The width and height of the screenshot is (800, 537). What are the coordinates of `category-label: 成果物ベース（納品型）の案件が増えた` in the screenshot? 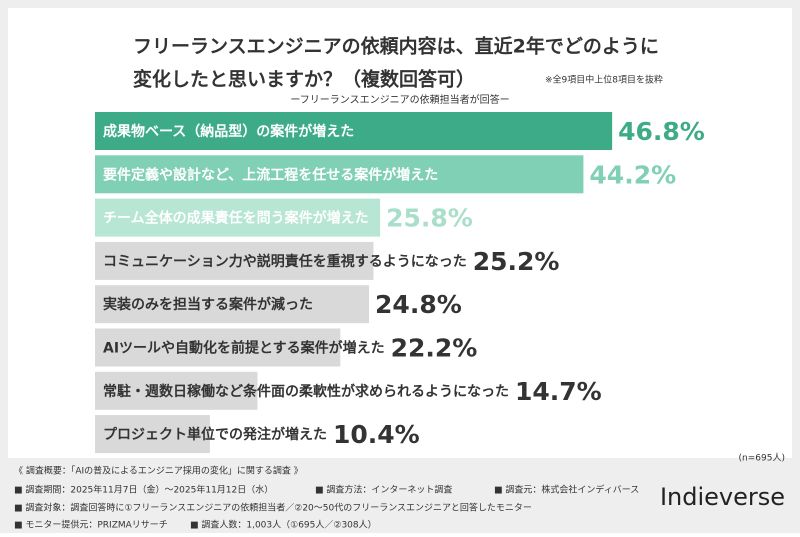 It's located at (228, 131).